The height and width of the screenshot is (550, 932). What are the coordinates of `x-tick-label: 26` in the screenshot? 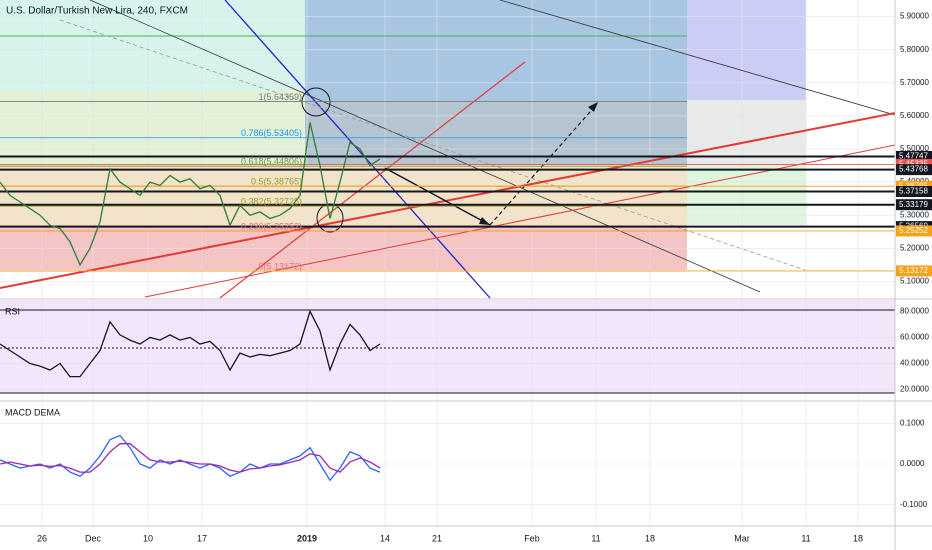 It's located at (42, 538).